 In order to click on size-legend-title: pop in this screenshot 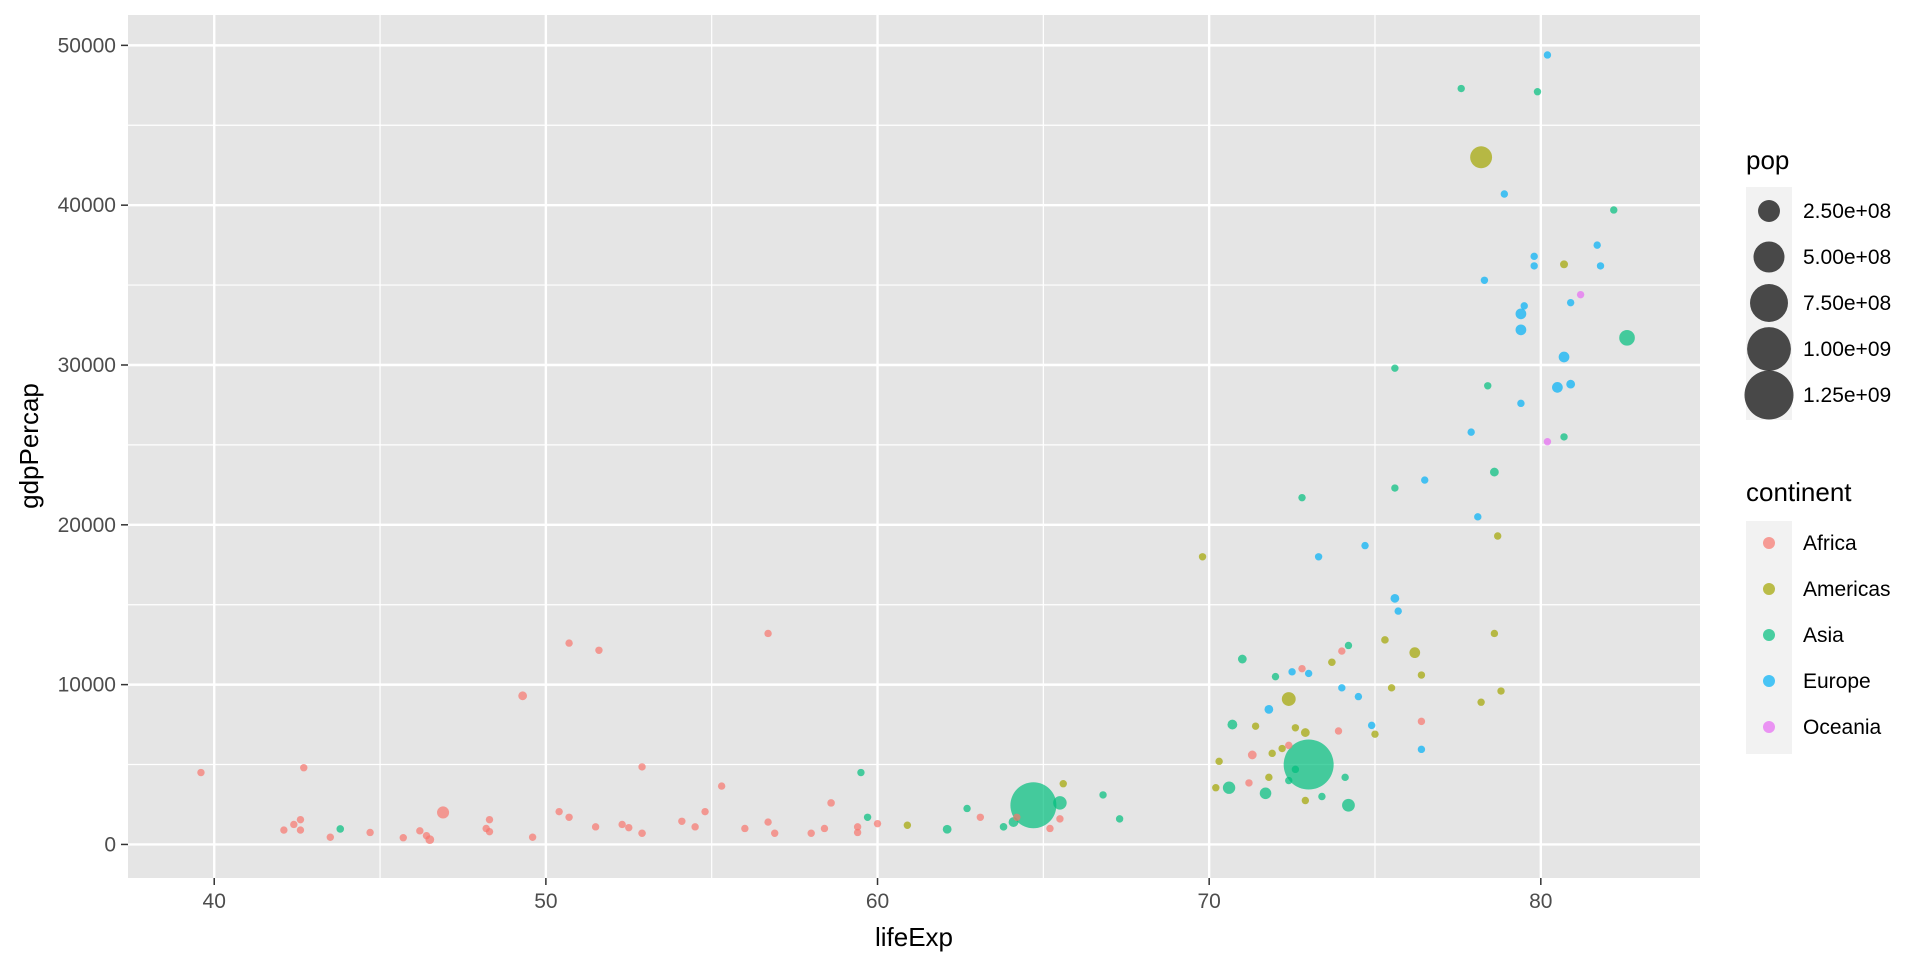, I will do `click(1767, 160)`.